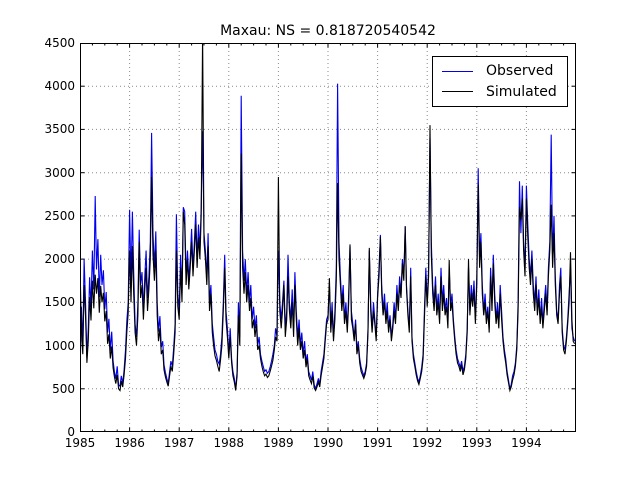  Describe the element at coordinates (59, 302) in the screenshot. I see `y-tick-label: 1500` at that location.